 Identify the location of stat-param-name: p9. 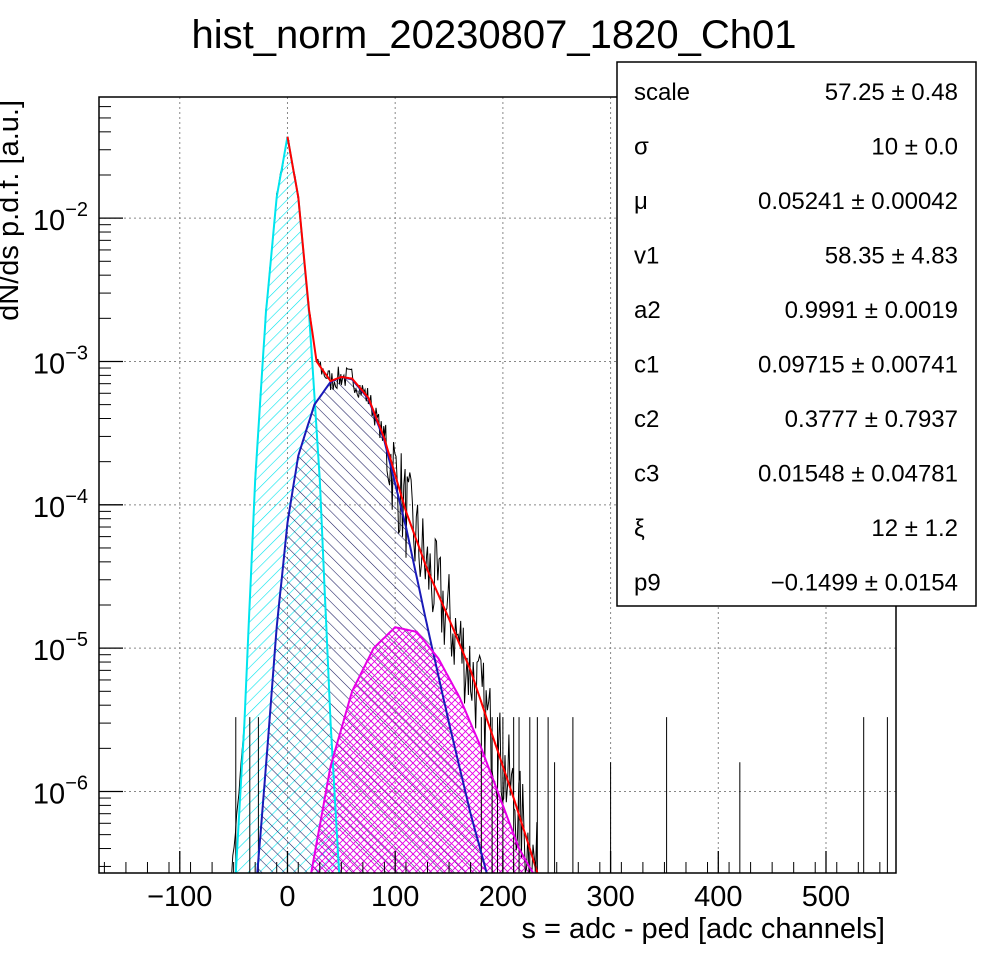
(647, 583).